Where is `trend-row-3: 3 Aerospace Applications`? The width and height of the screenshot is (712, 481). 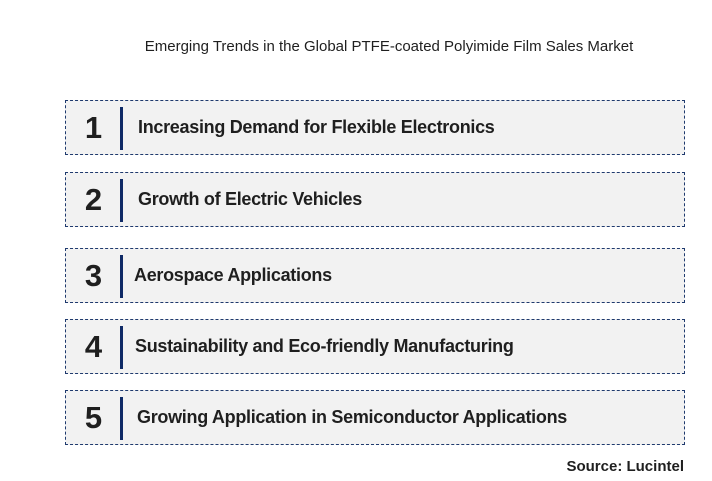 trend-row-3: 3 Aerospace Applications is located at coordinates (375, 275).